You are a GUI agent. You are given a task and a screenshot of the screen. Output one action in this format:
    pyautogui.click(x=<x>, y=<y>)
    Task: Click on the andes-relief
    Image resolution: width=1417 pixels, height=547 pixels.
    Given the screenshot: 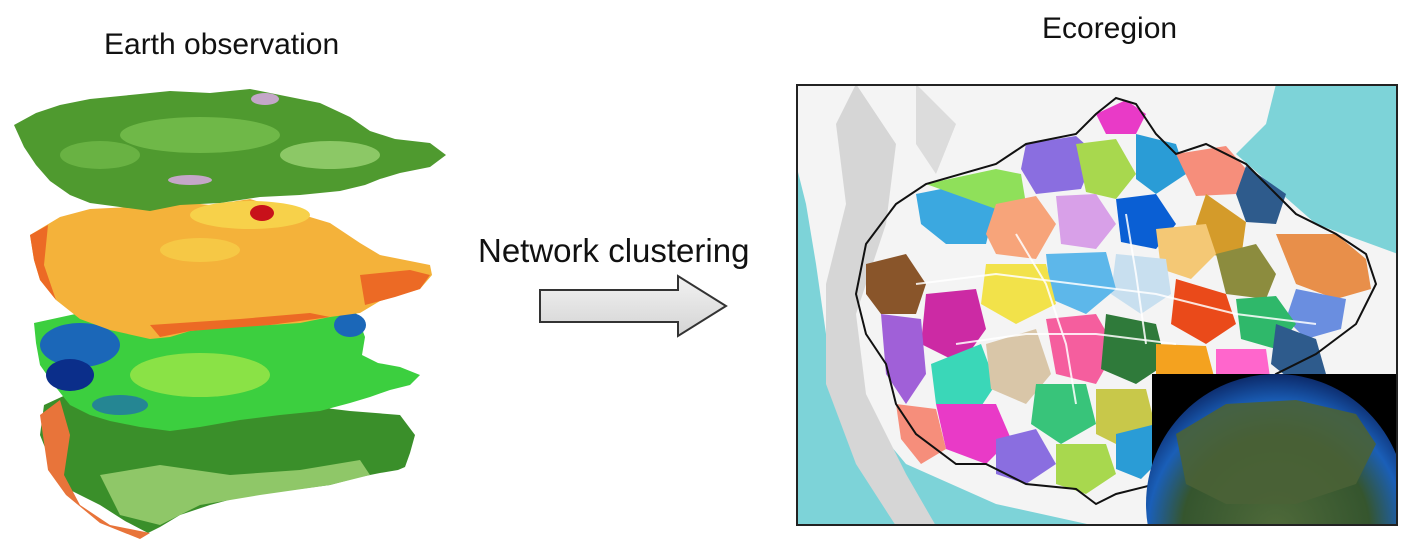 What is the action you would take?
    pyautogui.click(x=881, y=305)
    